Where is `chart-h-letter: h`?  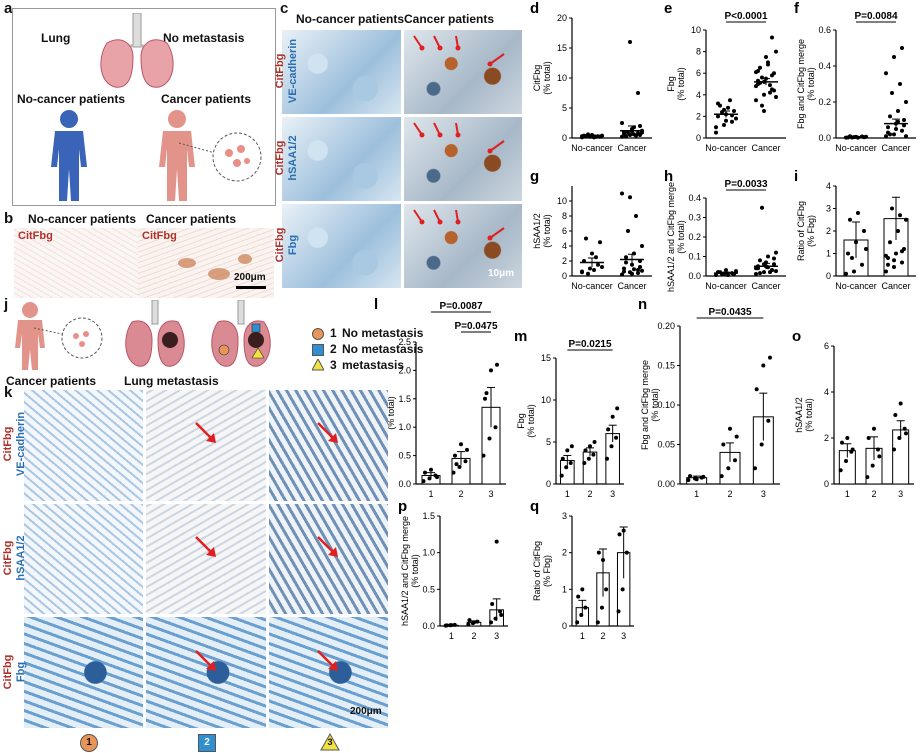 chart-h-letter: h is located at coordinates (668, 176).